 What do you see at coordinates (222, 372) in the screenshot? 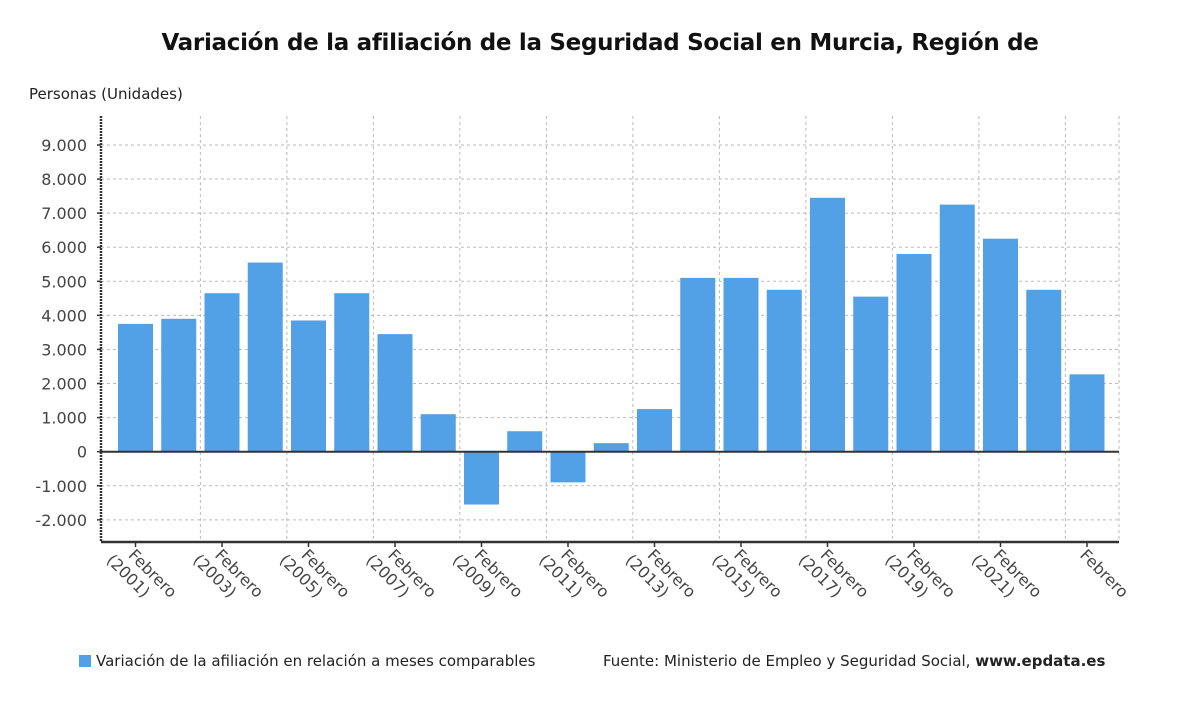
I see `bar-2003` at bounding box center [222, 372].